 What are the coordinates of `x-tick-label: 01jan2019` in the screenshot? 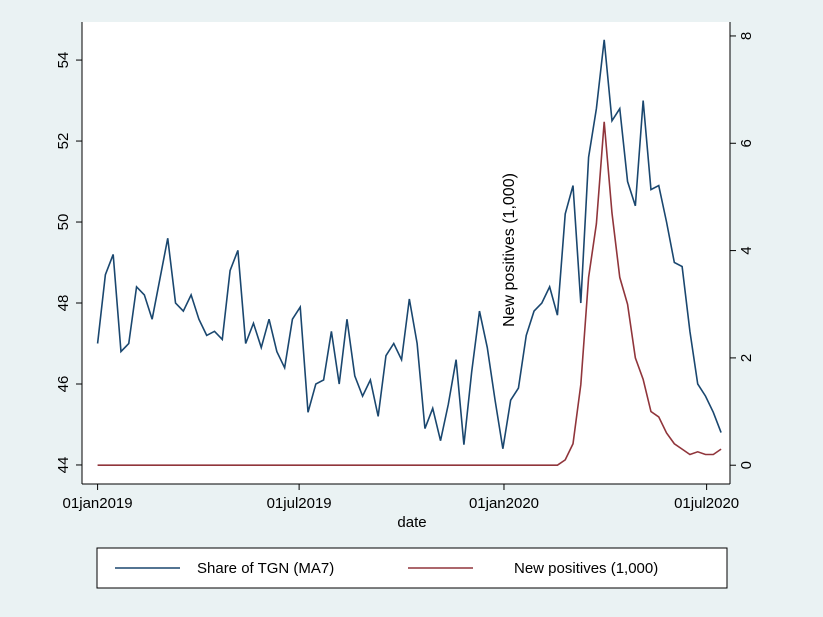 It's located at (98, 503).